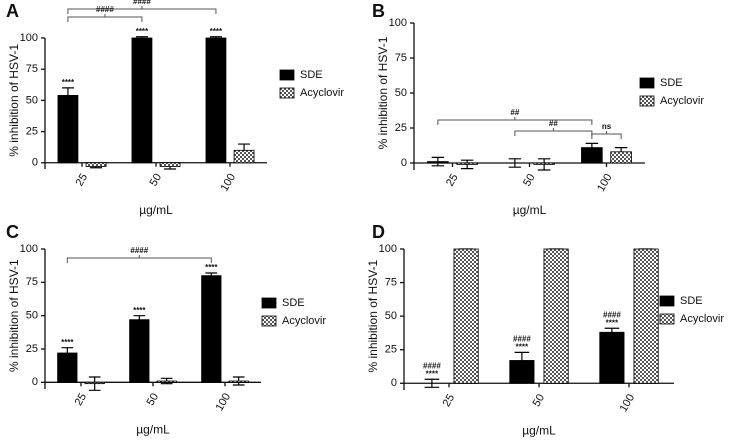 This screenshot has height=441, width=732. I want to click on panel-label: B, so click(378, 11).